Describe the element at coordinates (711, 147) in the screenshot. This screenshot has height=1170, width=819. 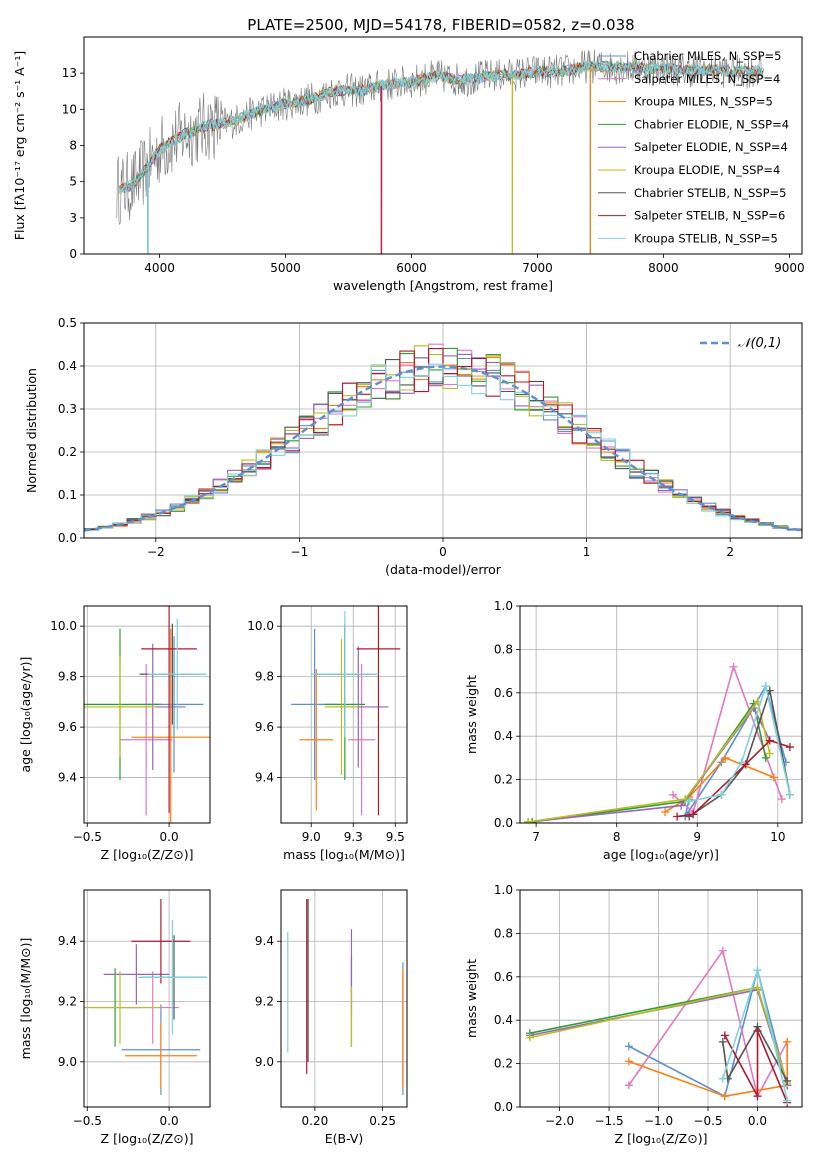
I see `legend-label-4: Salpeter ELODIE, N_SSP=4` at that location.